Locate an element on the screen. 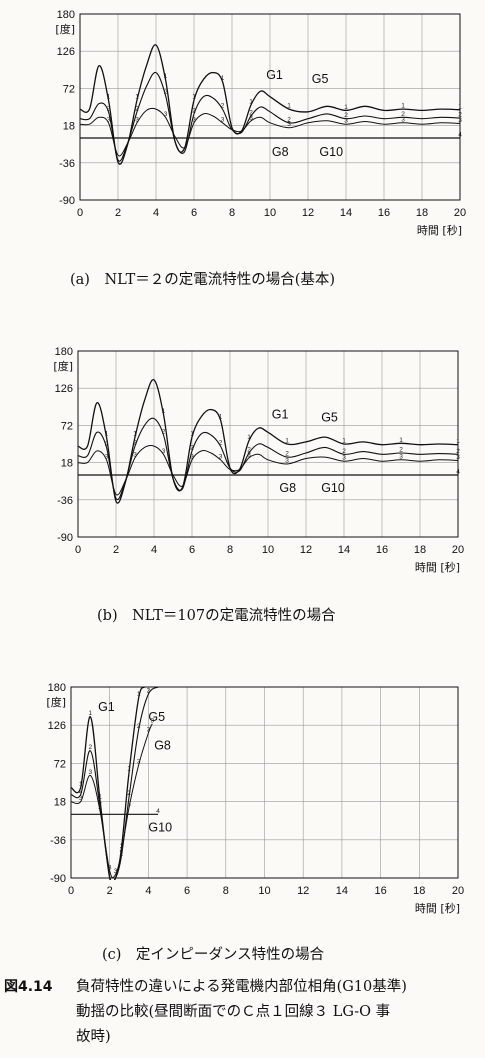 This screenshot has height=1058, width=485. series-label-g5: G5 is located at coordinates (156, 717).